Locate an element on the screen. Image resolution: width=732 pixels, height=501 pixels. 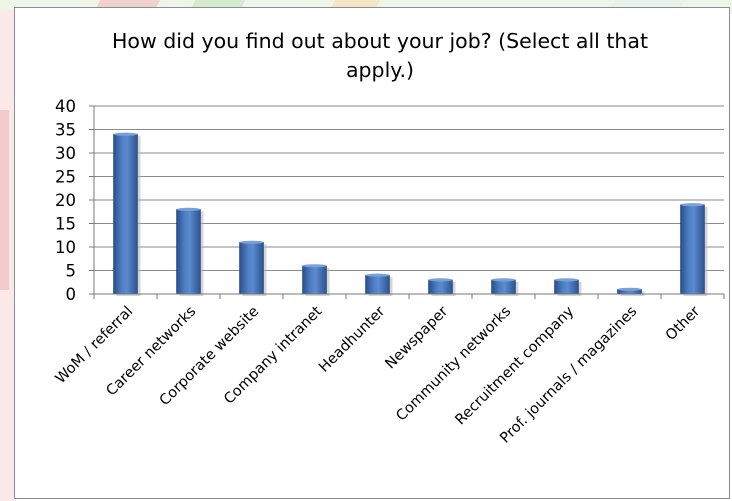
y-tick-label: 25 is located at coordinates (65, 177).